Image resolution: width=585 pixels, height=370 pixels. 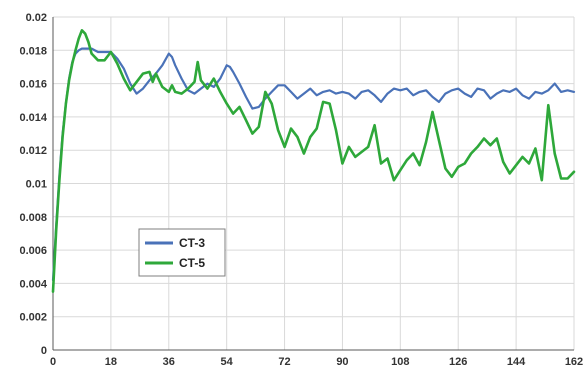 What do you see at coordinates (44, 351) in the screenshot?
I see `y-tick-label: 0` at bounding box center [44, 351].